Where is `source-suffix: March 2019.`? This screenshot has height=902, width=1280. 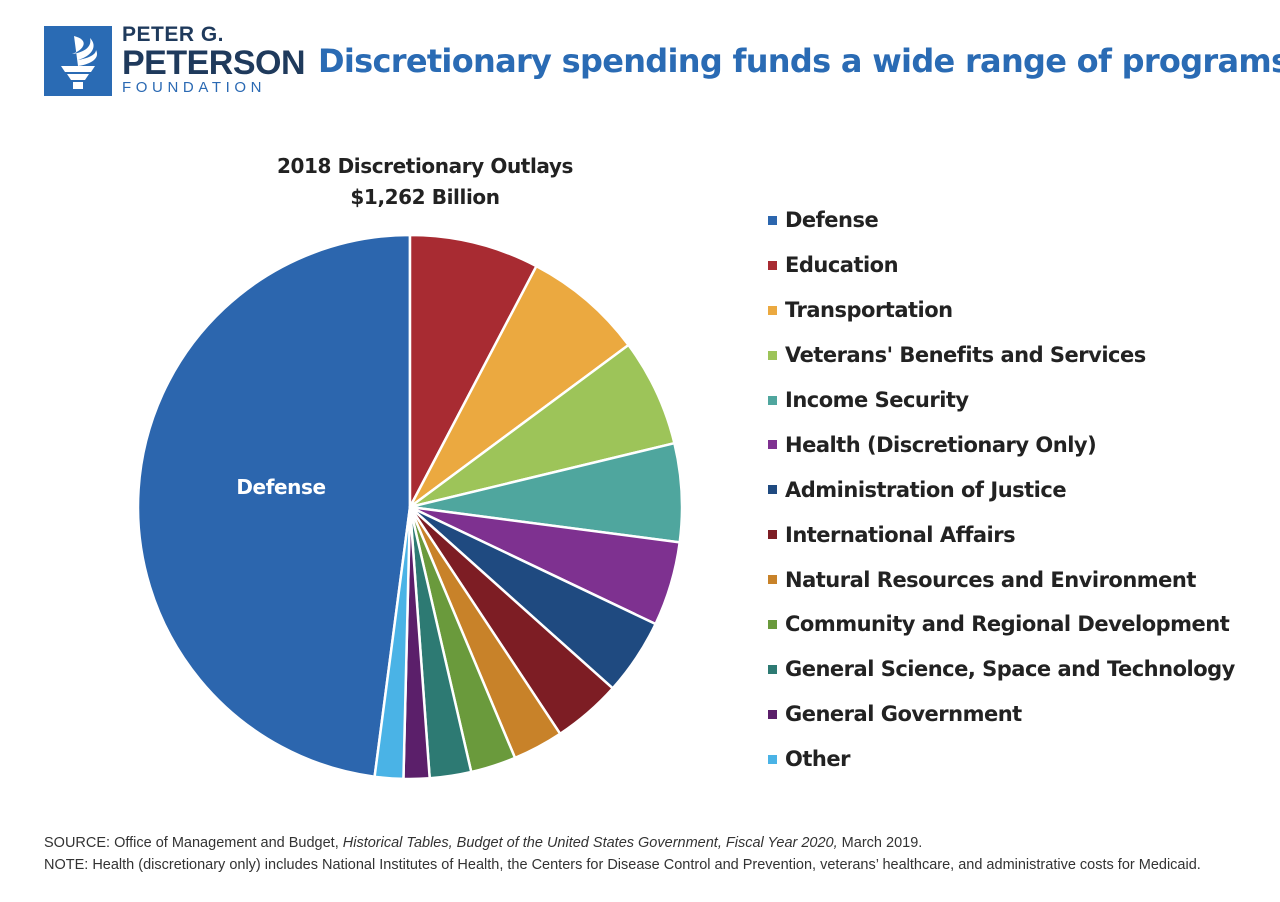
source-suffix: March 2019. is located at coordinates (880, 843).